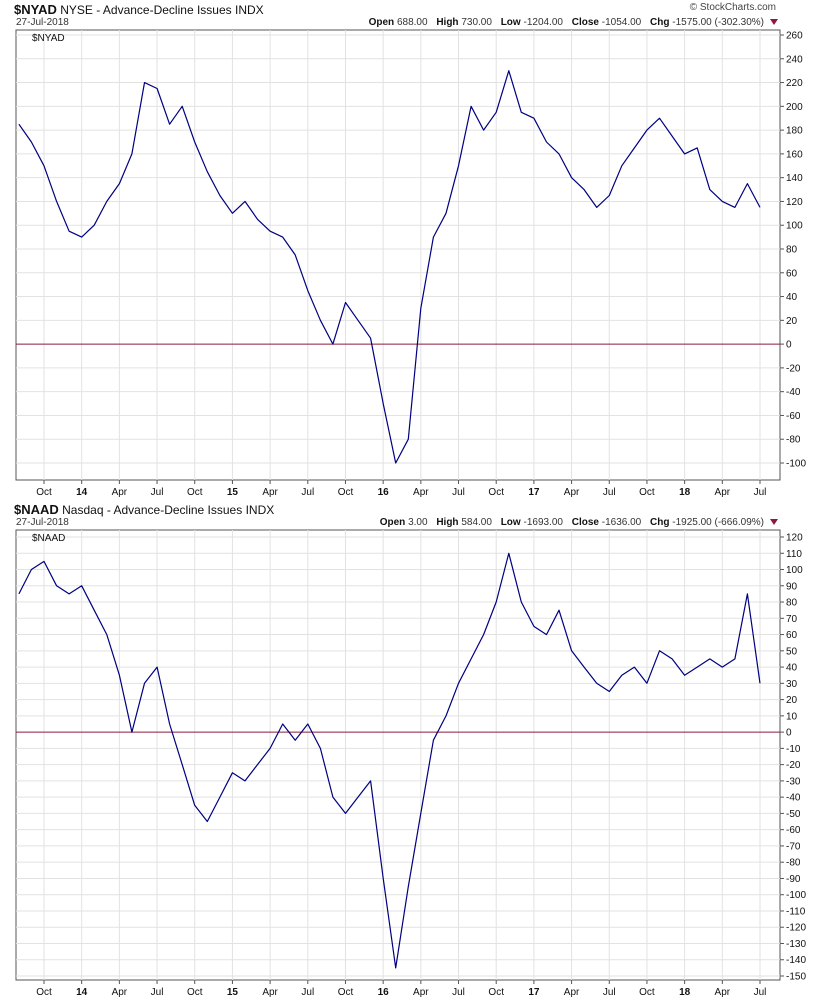 This screenshot has height=1000, width=820. Describe the element at coordinates (718, 22) in the screenshot. I see `chg-value: -1575.00 (-302.30%)` at that location.